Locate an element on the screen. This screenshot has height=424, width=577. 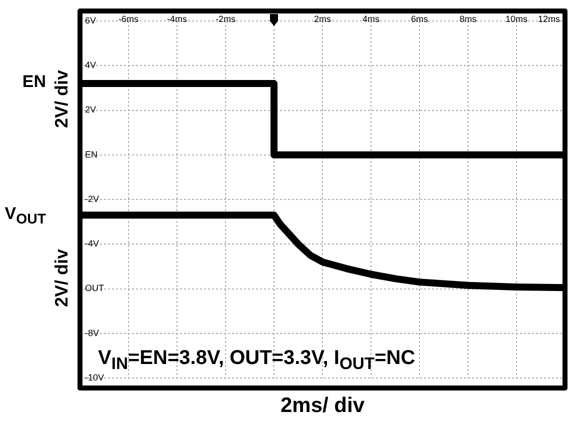
y-tick-label: -8V is located at coordinates (92, 333).